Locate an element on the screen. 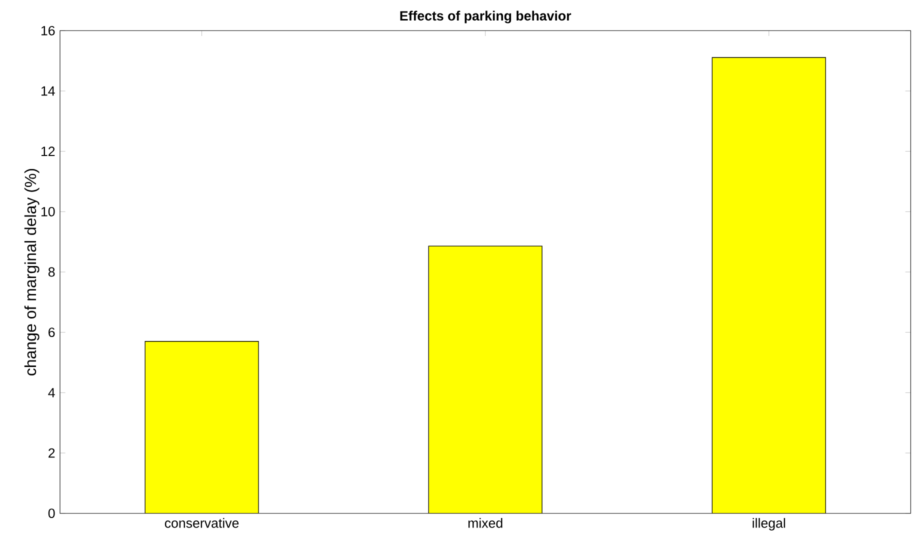 Image resolution: width=912 pixels, height=540 pixels. y-tick-label: 10 is located at coordinates (48, 211).